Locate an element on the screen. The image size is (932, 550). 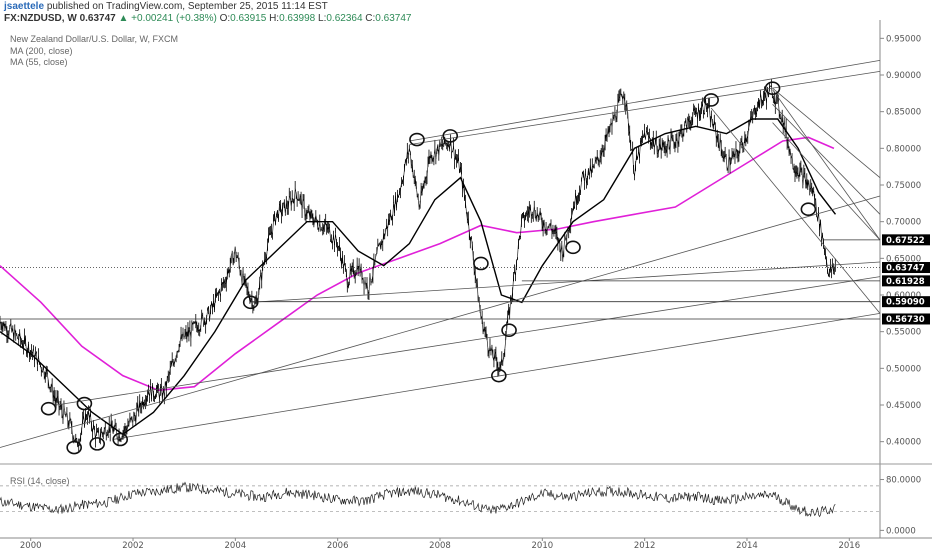
x-tick-label: 2000 is located at coordinates (31, 545).